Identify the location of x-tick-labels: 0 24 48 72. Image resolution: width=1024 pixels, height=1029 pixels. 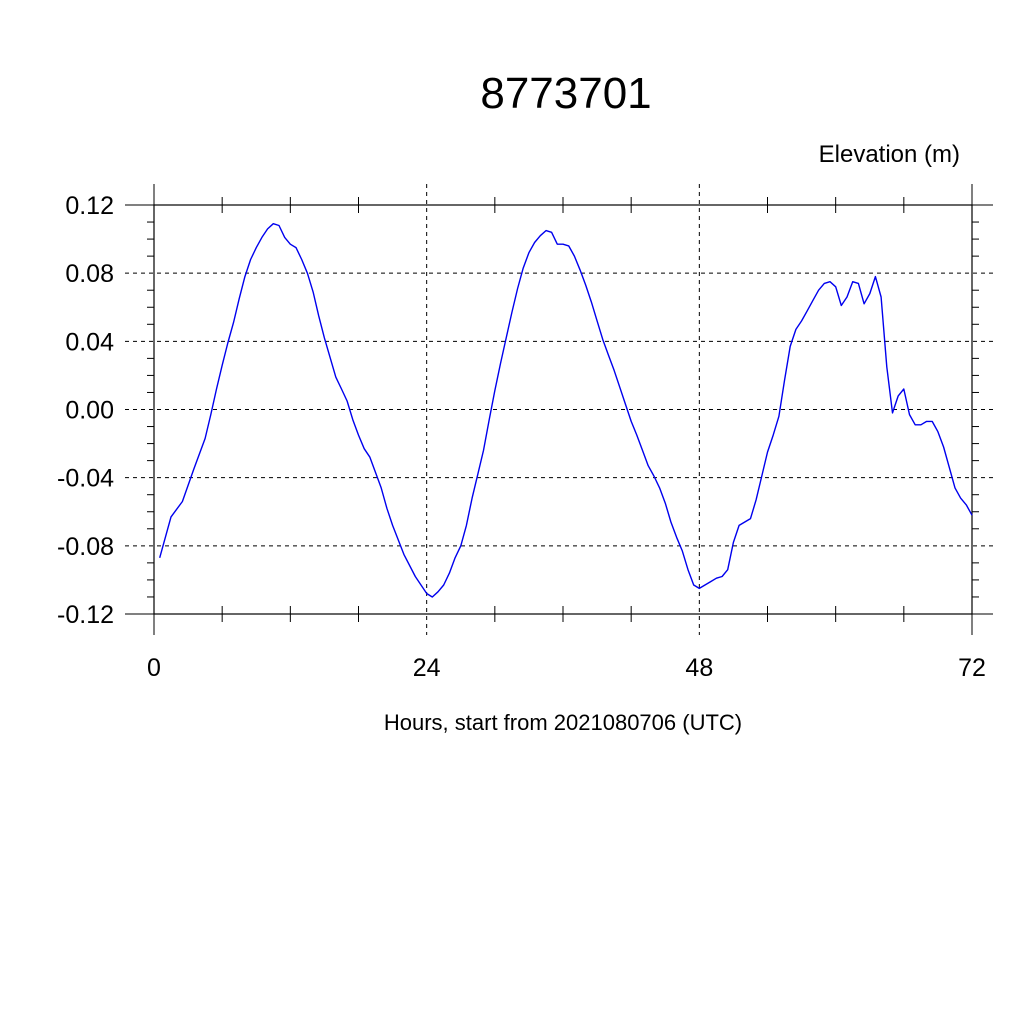
(566, 668).